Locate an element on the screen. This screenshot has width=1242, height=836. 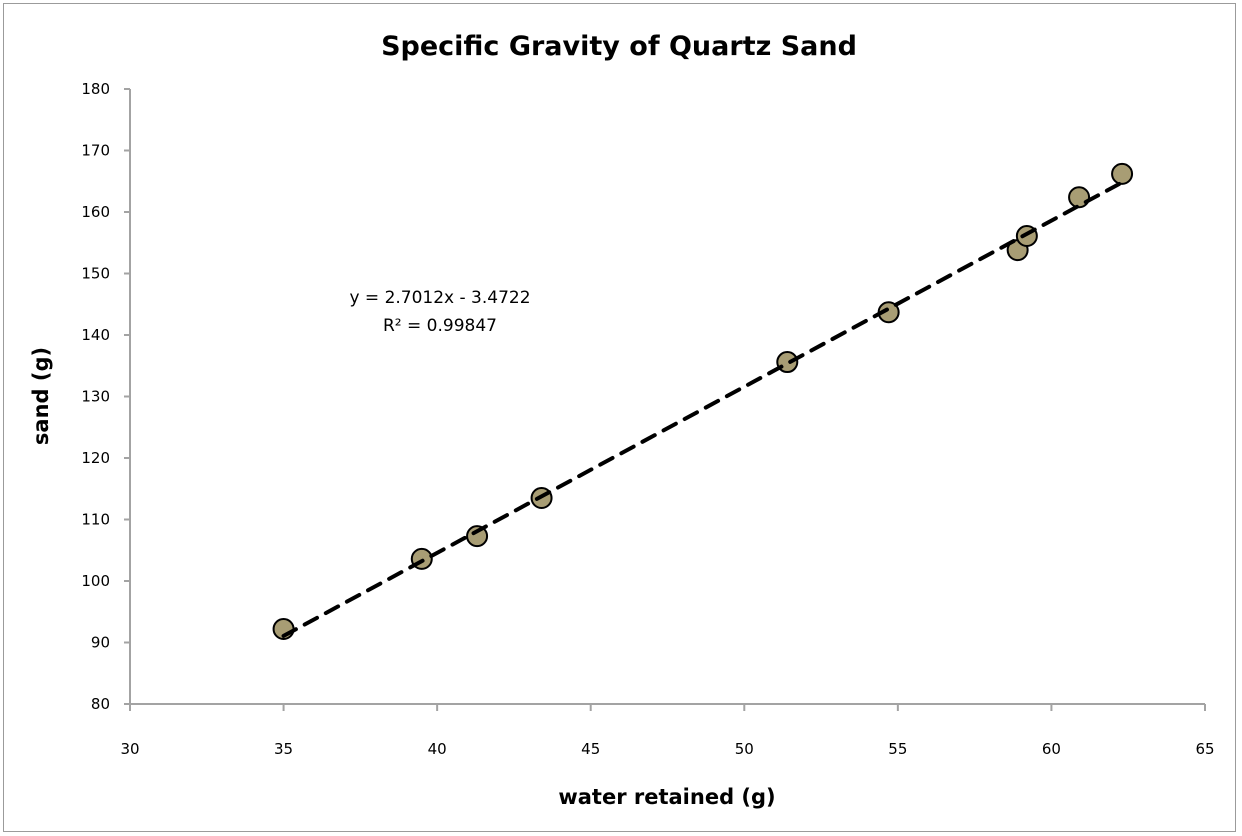
x-axis-label: water retained (g) is located at coordinates (666, 797).